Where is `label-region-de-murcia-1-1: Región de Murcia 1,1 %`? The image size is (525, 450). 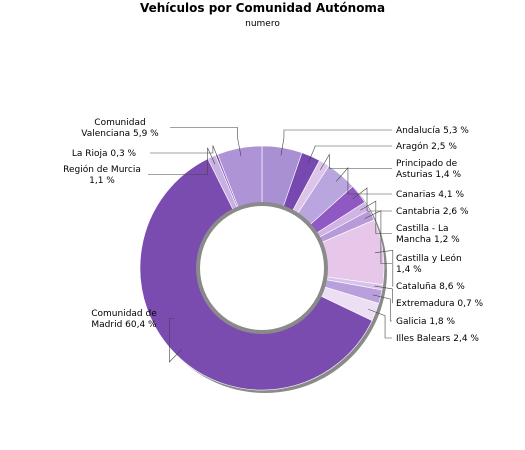 label-region-de-murcia-1-1: Región de Murcia 1,1 % is located at coordinates (102, 175).